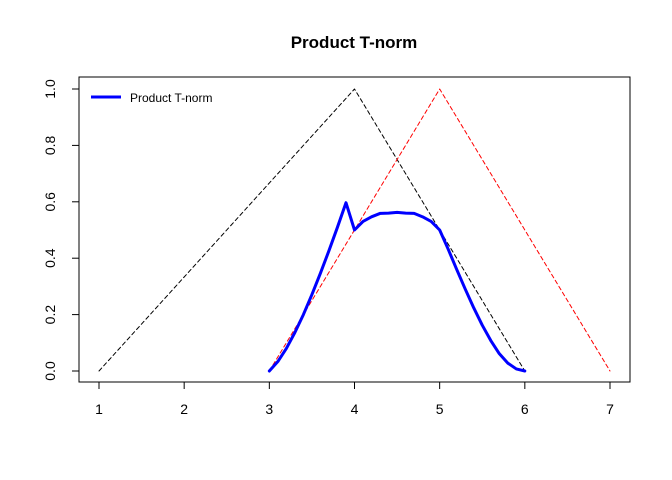 The image size is (672, 480). I want to click on x-tick-label: 4, so click(355, 409).